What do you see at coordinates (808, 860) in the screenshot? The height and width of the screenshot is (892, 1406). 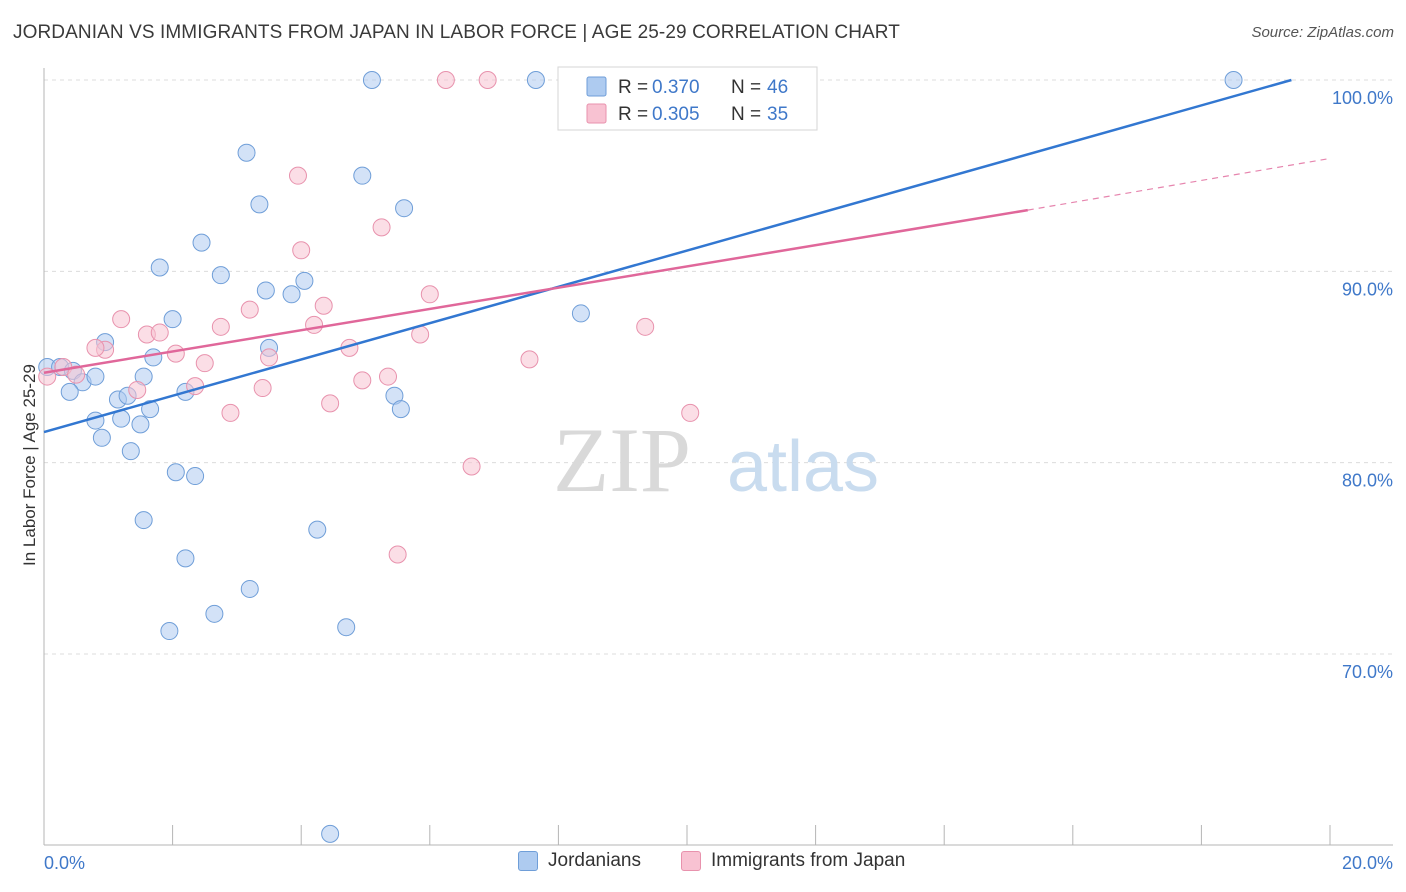 I see `legend-label-japan: Immigrants from Japan` at bounding box center [808, 860].